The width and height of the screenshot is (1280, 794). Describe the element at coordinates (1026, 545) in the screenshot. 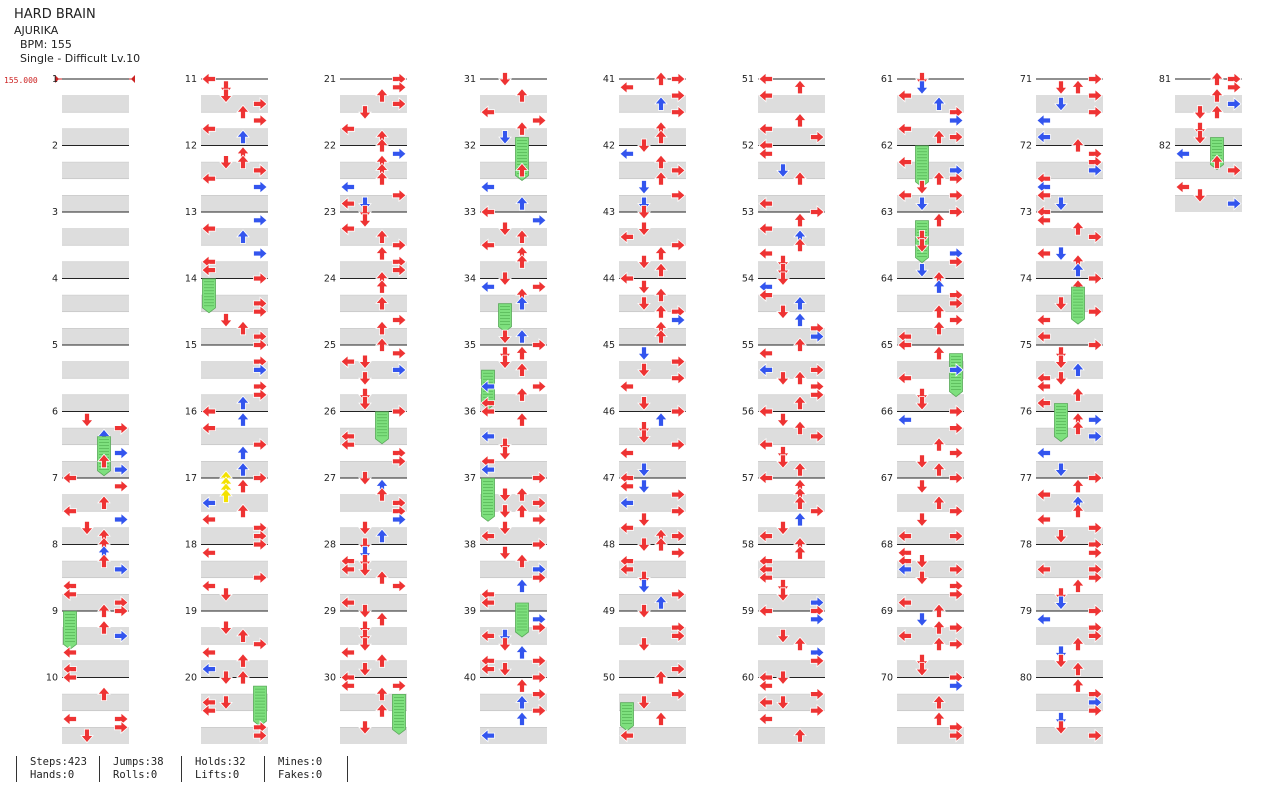

I see `measure-number: 78` at that location.